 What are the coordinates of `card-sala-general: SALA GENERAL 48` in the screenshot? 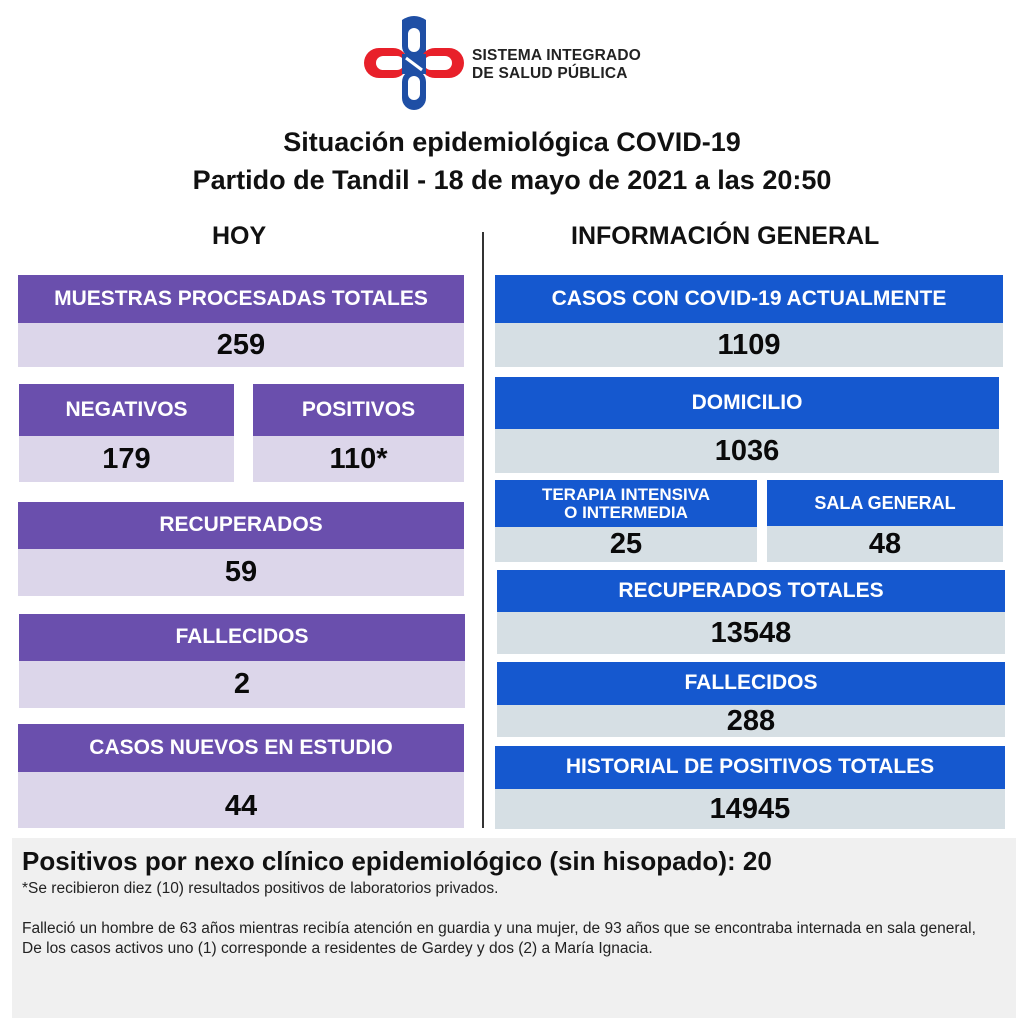 It's located at (885, 521).